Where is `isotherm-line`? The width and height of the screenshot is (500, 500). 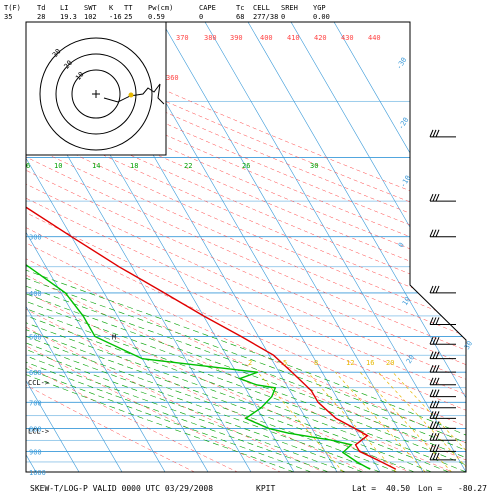
isotherm-line is located at coordinates (55, 247).